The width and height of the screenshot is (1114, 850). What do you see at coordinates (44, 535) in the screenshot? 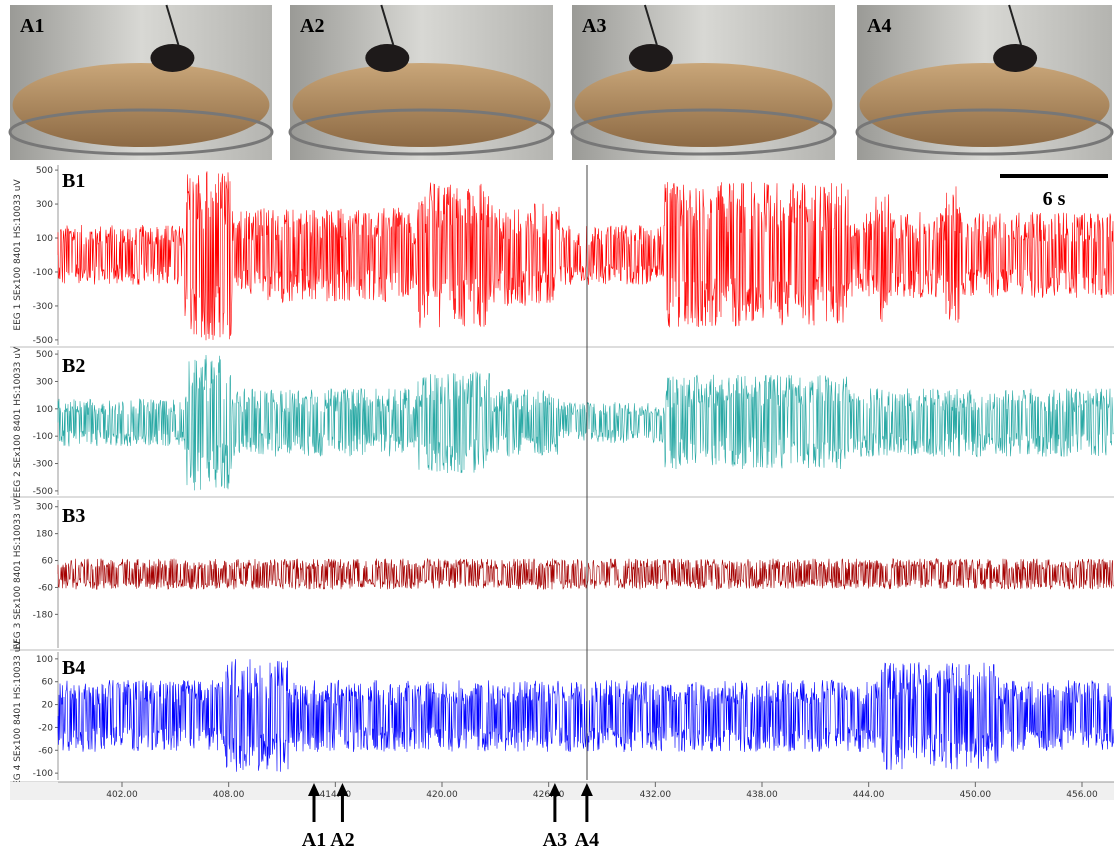
I see `y-tick-label: 180` at bounding box center [44, 535].